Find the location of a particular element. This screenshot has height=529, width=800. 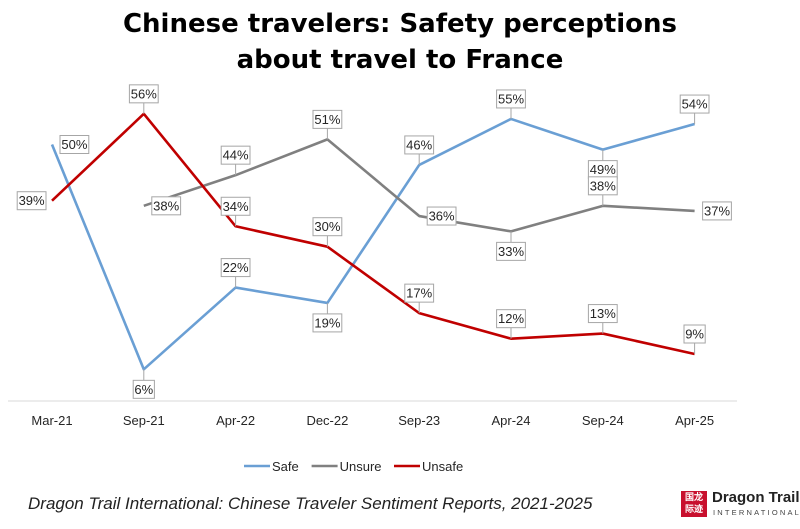

data-label-safe: 49% is located at coordinates (602, 164).